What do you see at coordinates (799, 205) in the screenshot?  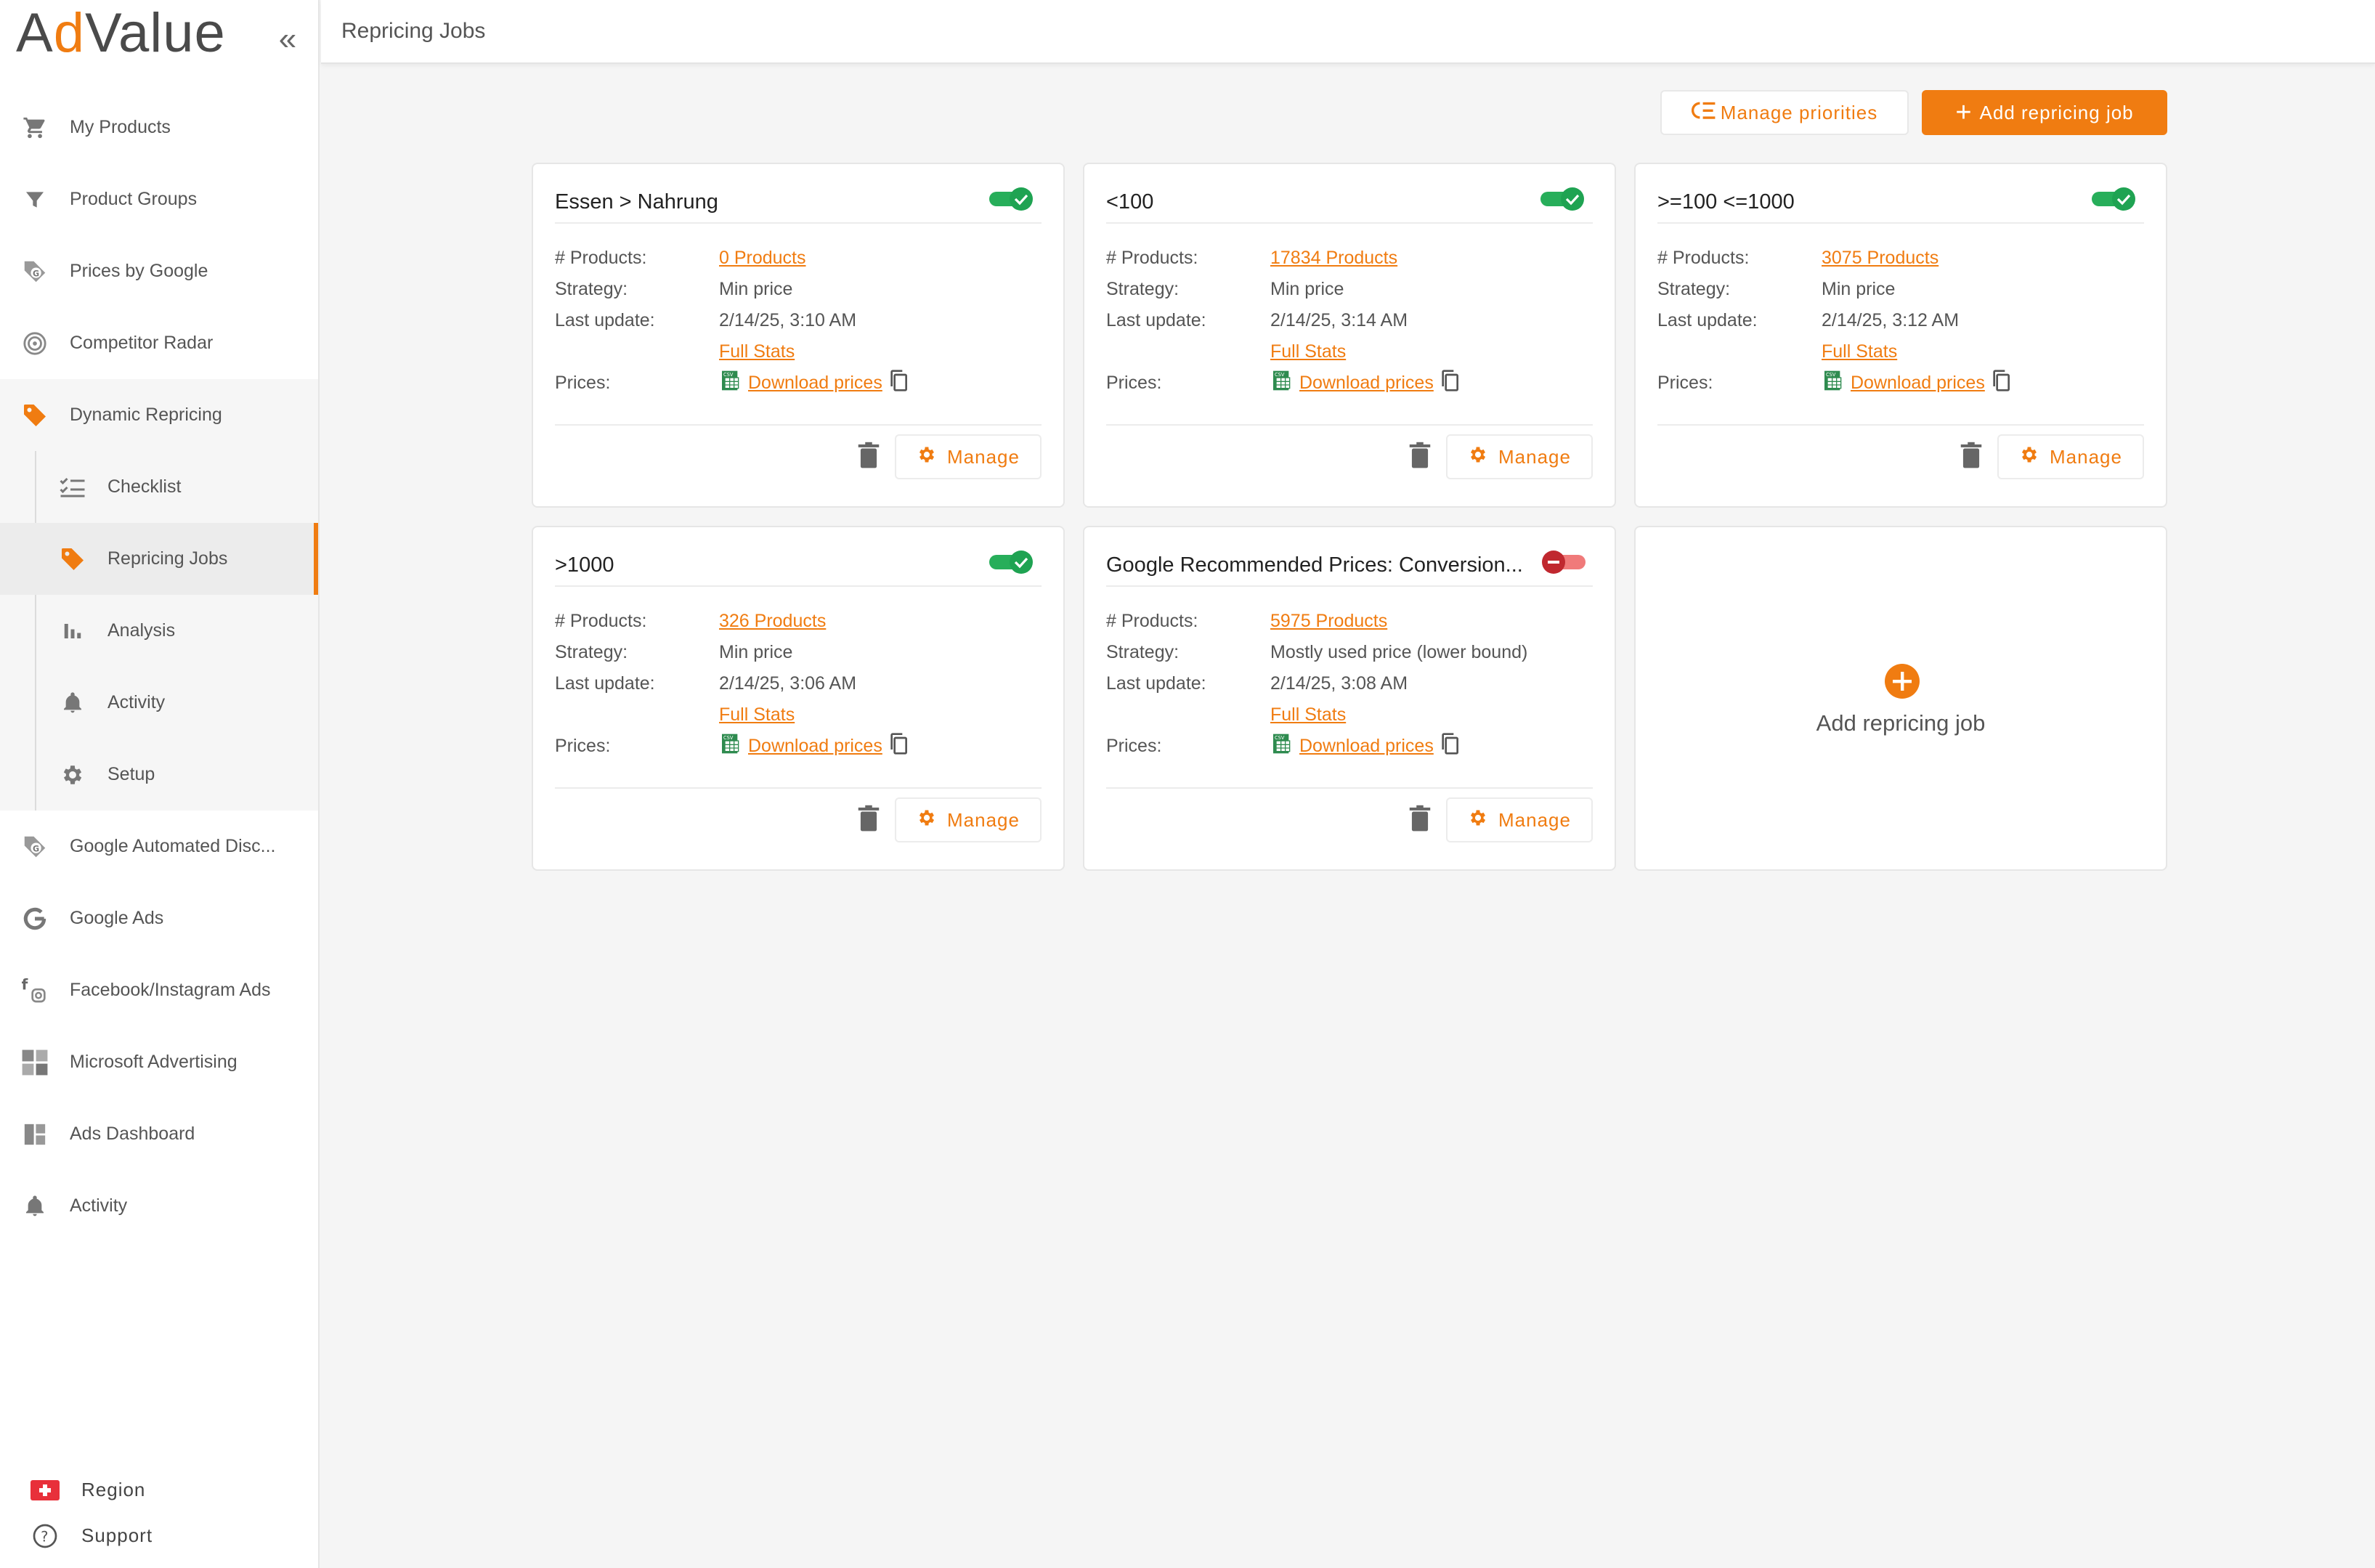 I see `job-card-header: Essen > Nahrung` at bounding box center [799, 205].